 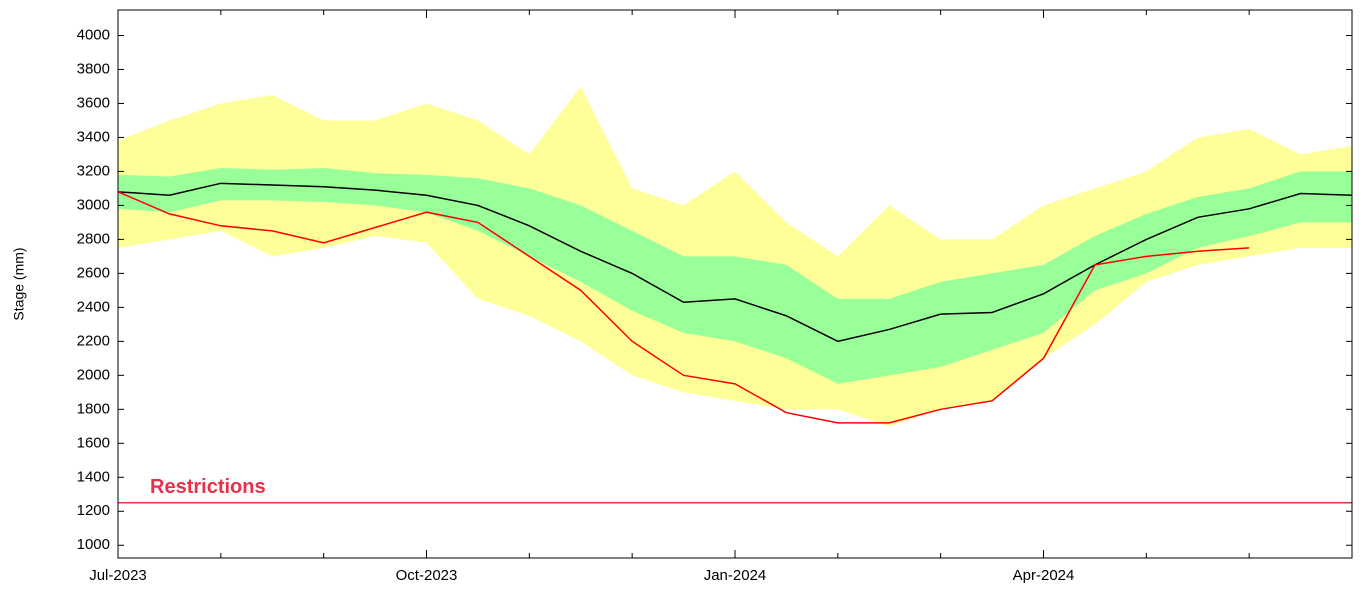 I want to click on y-tick-label: 4000, so click(x=93, y=34).